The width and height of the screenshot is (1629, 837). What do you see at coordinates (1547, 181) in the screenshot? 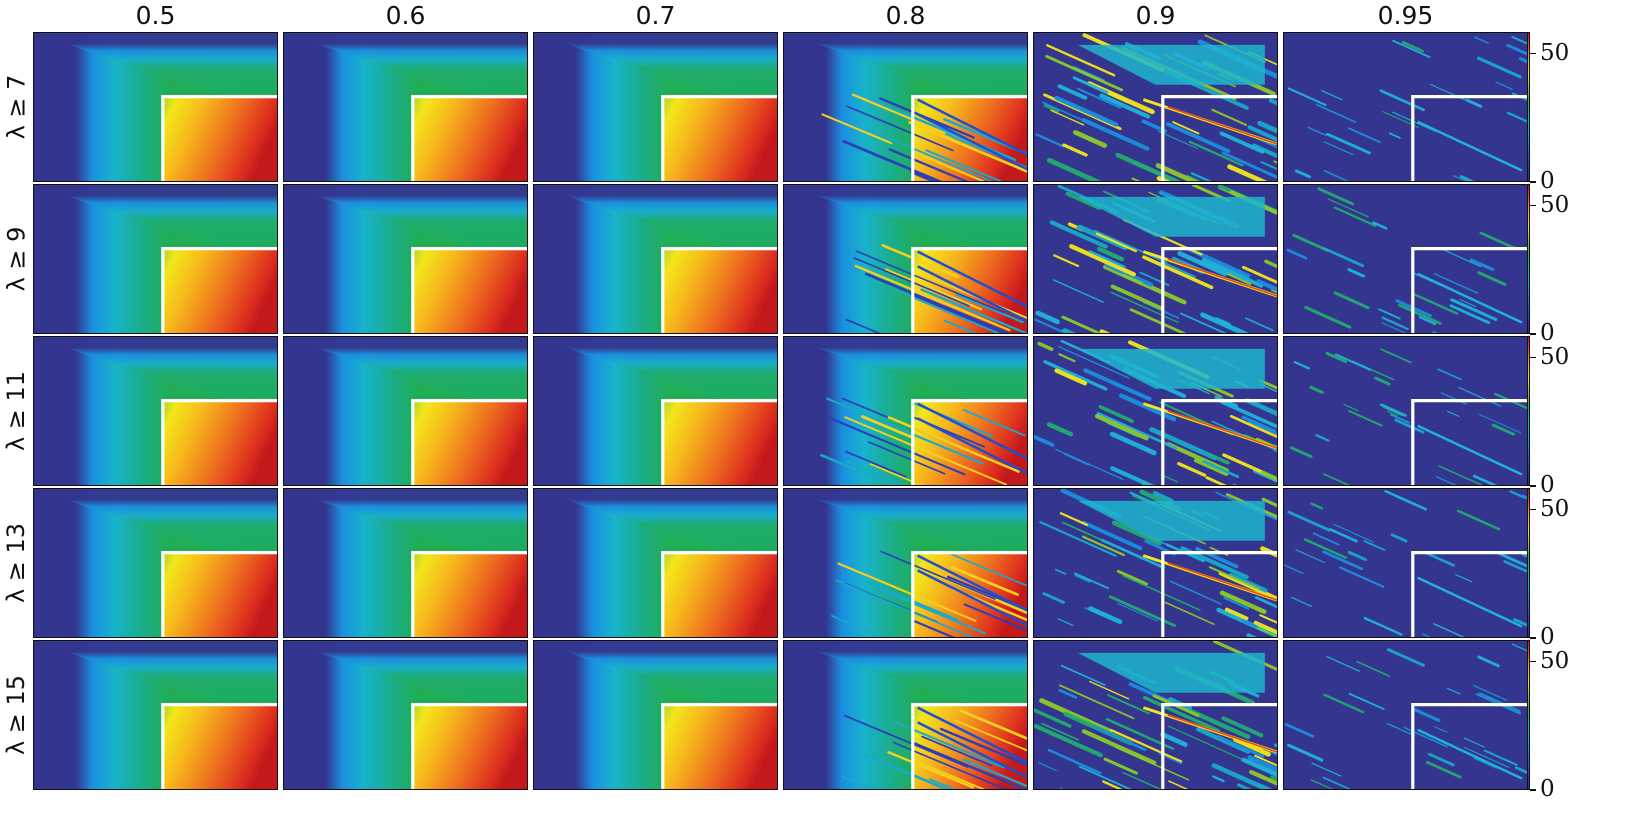
I see `colorbar-tick-label: 0` at bounding box center [1547, 181].